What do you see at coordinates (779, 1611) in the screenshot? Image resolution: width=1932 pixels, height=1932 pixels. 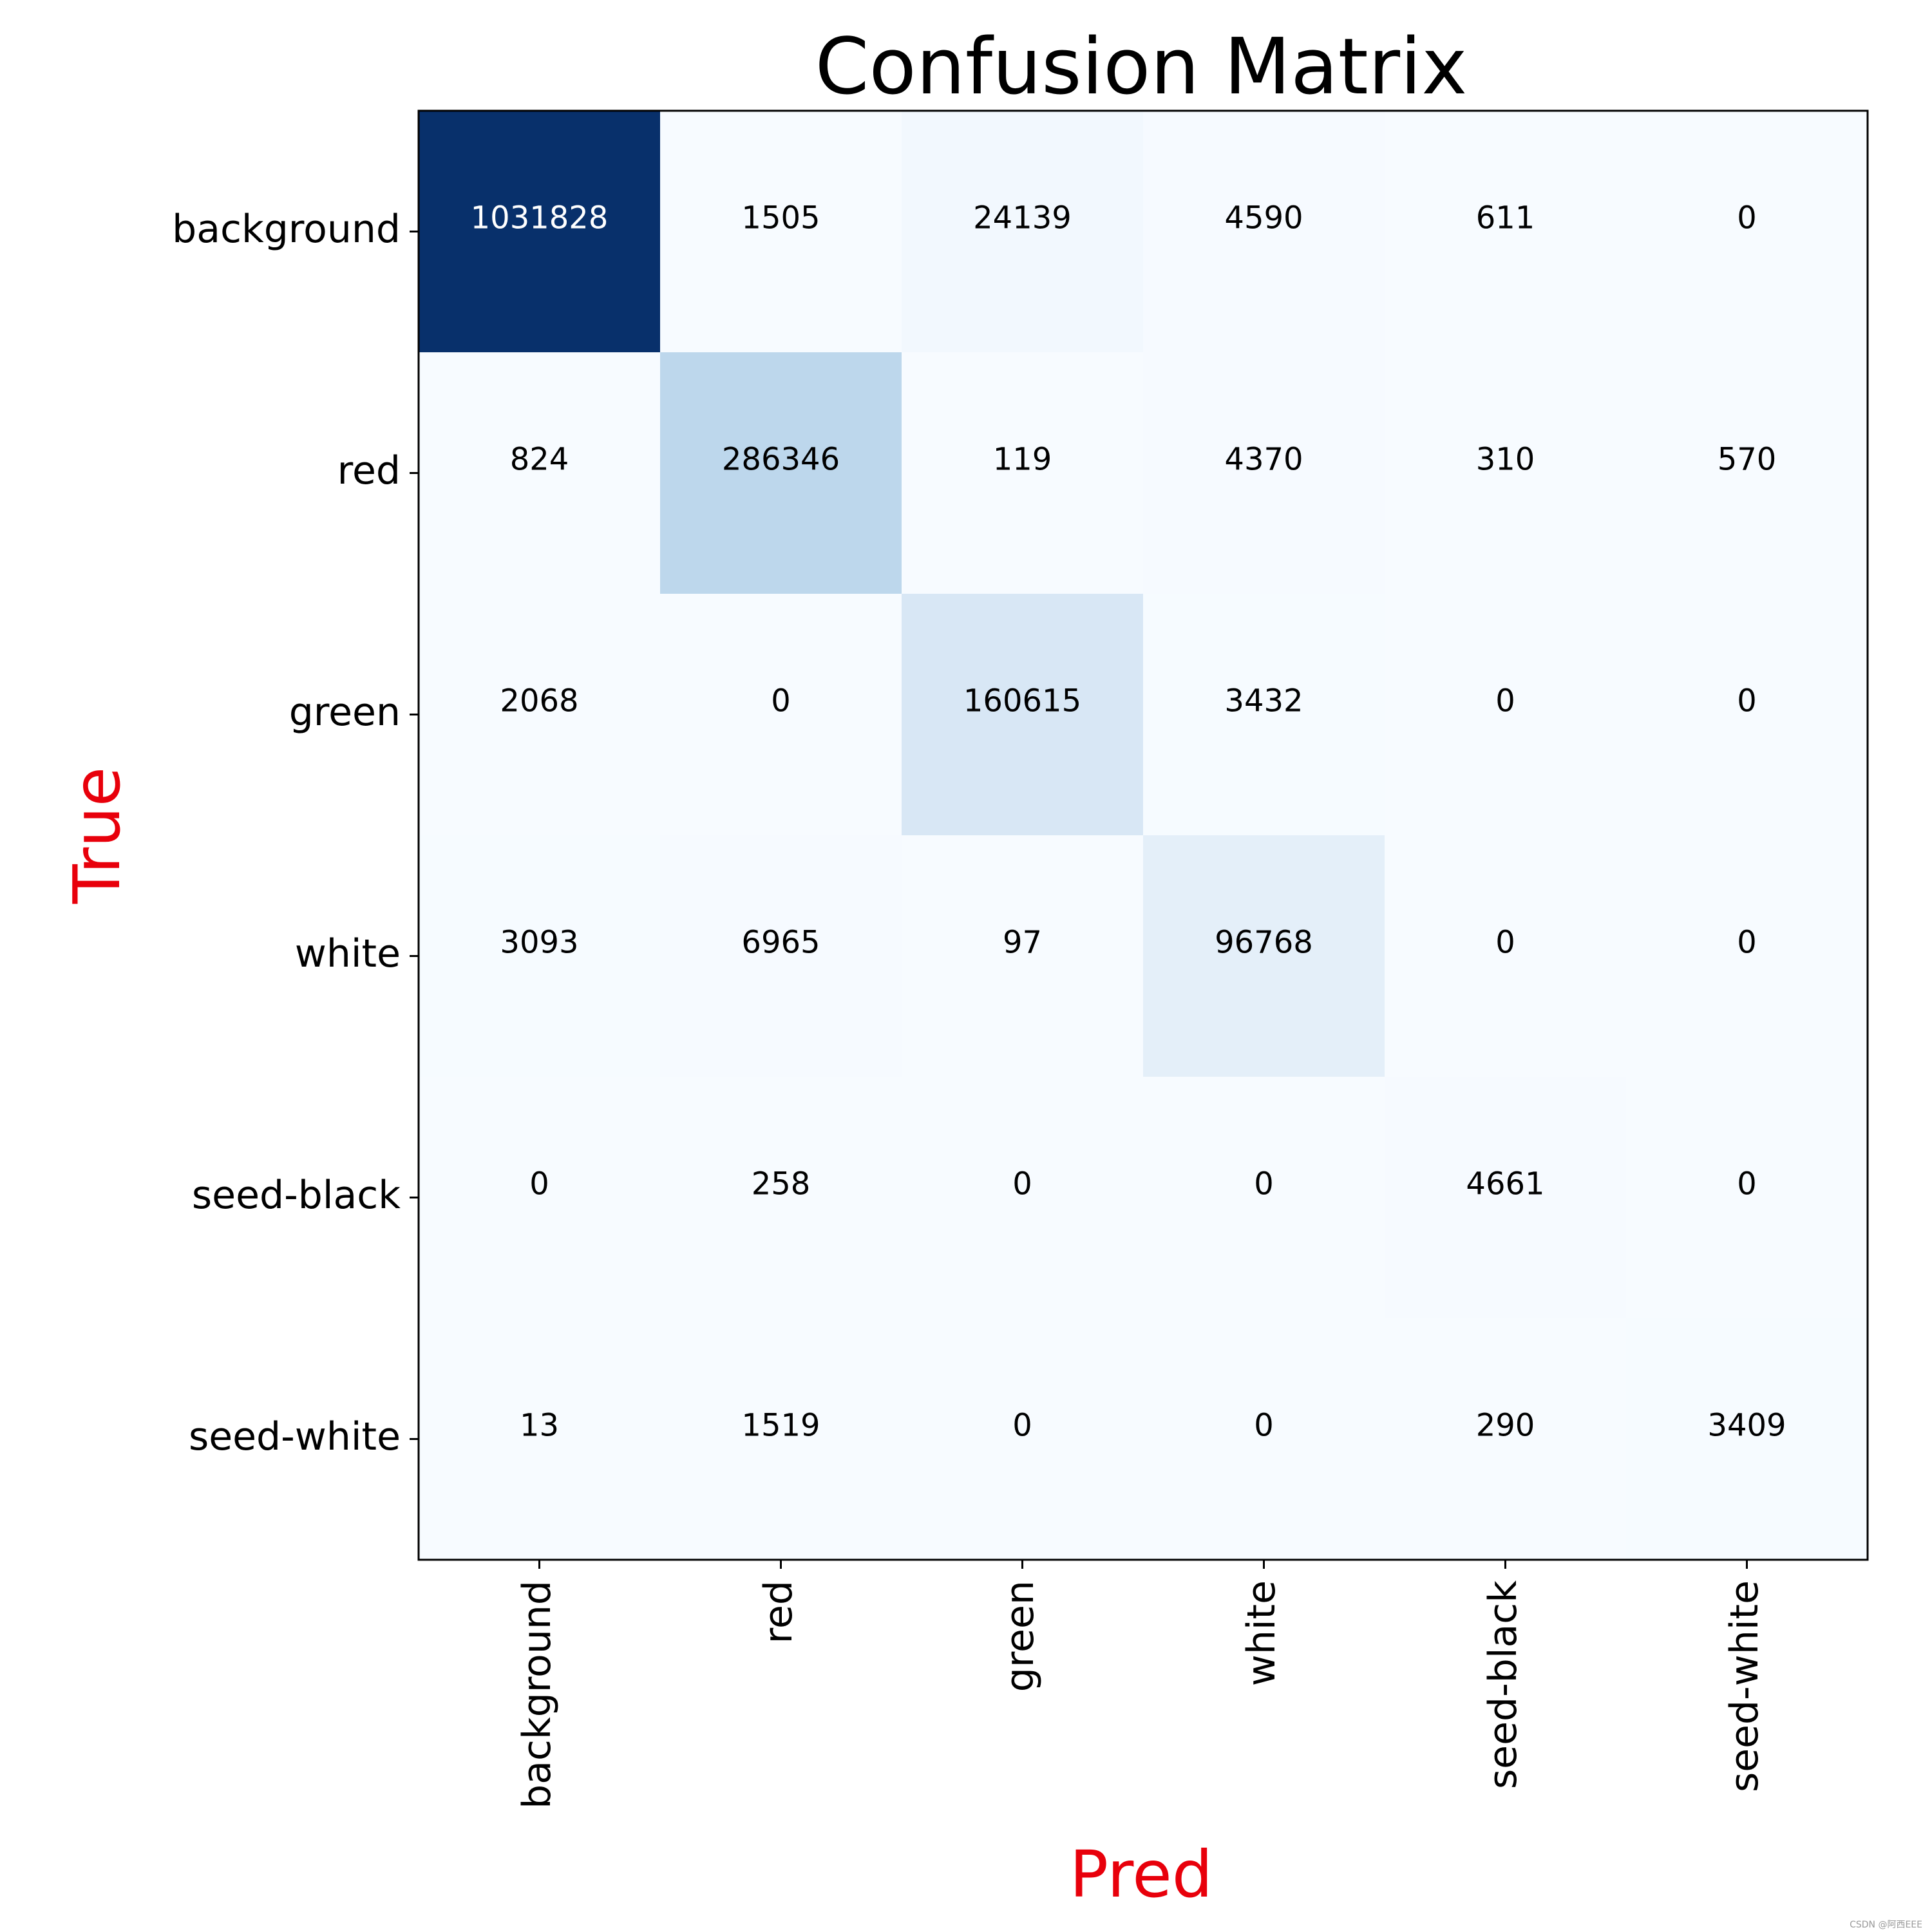 I see `x-tick-label: red` at bounding box center [779, 1611].